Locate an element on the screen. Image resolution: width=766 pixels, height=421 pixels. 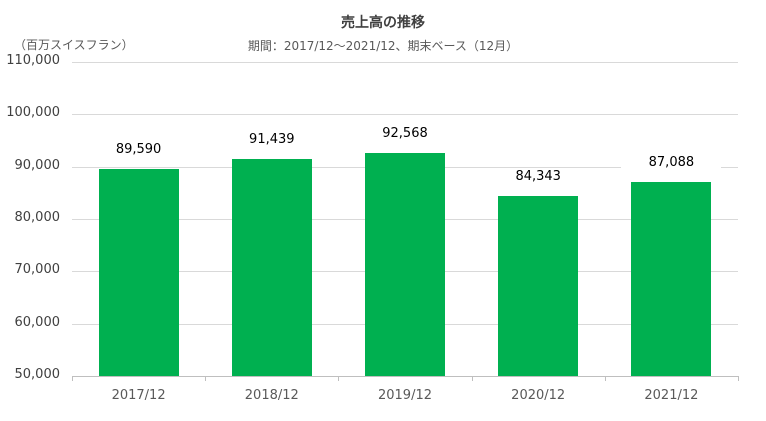
data-label: 87,088 is located at coordinates (671, 162).